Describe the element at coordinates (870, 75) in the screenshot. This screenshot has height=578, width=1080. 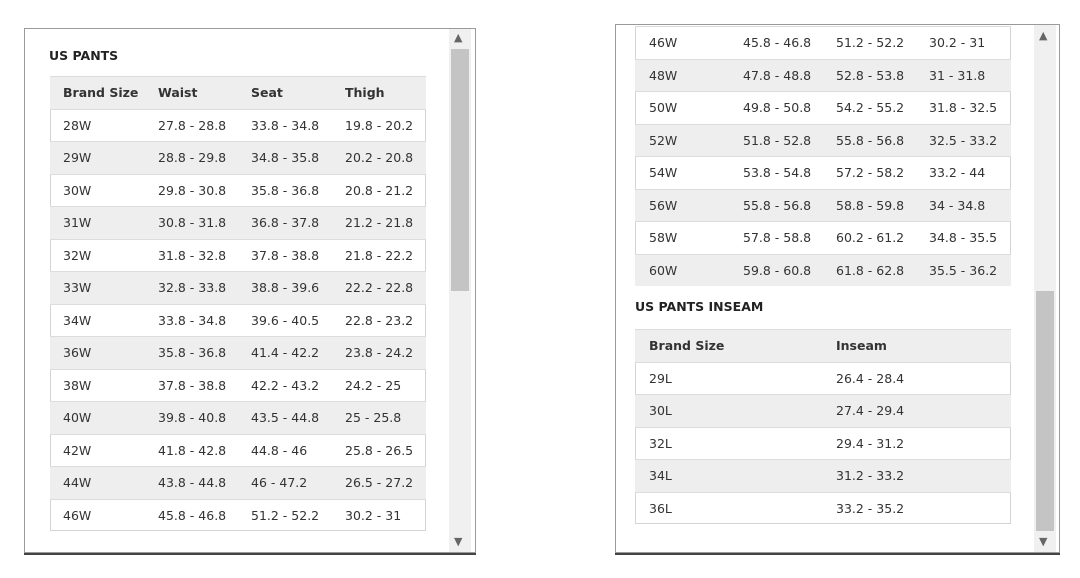
I see `table-cell: 52.8 - 53.8` at that location.